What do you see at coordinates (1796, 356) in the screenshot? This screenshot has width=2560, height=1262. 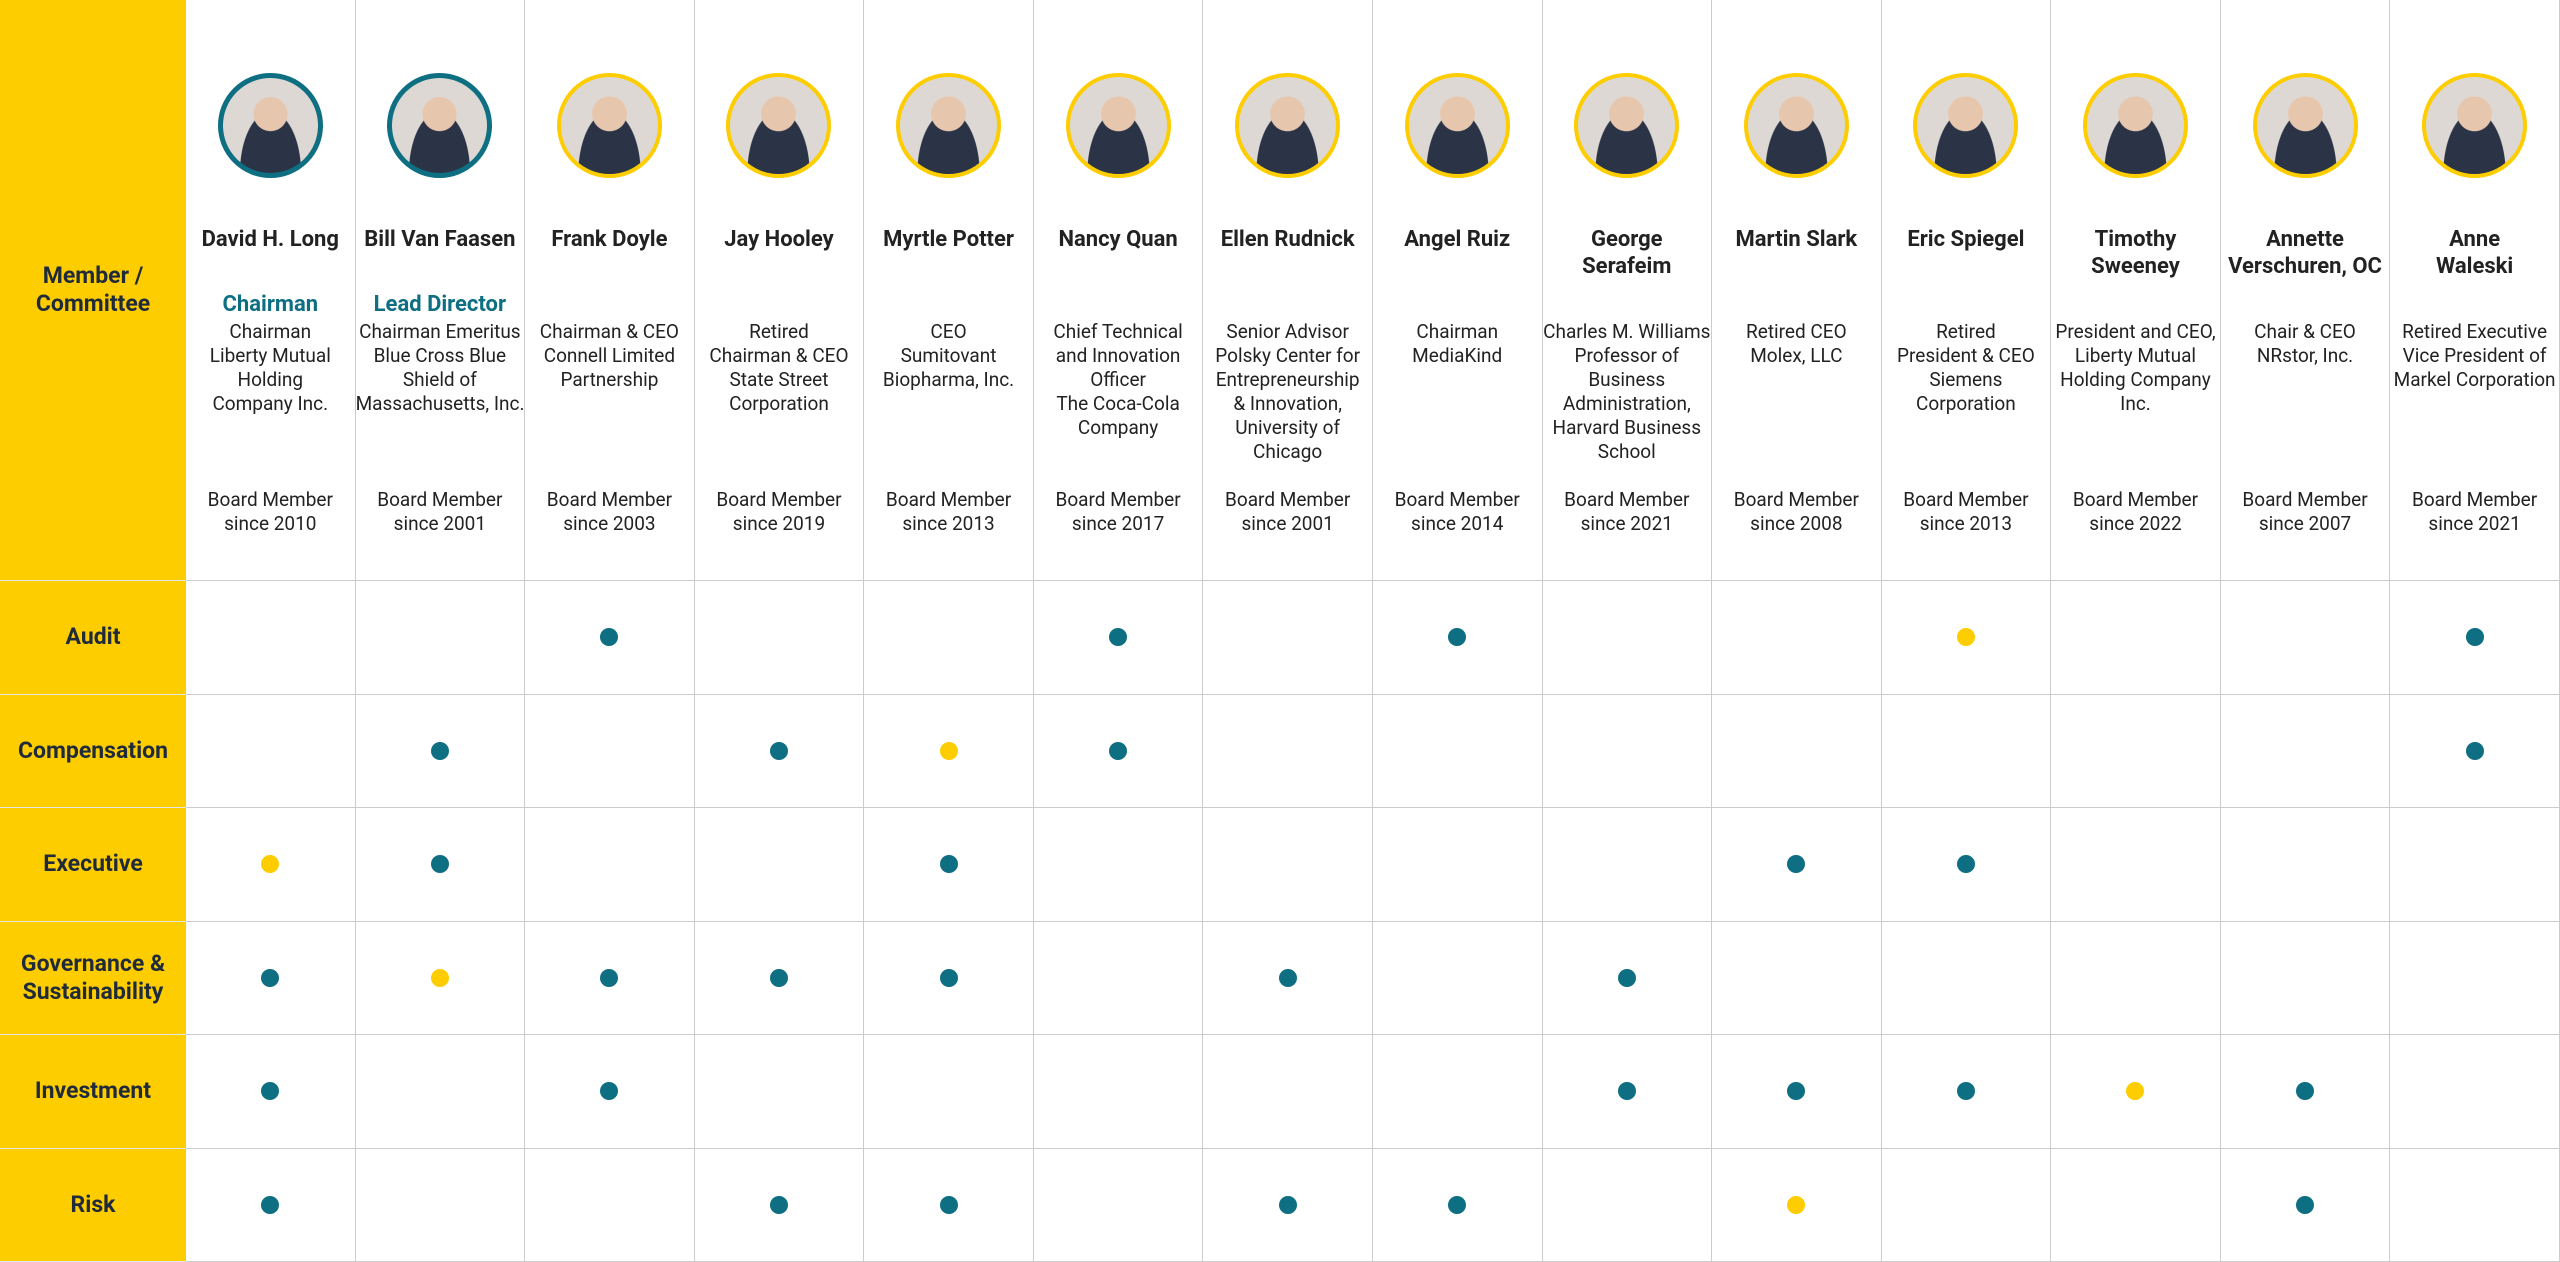 I see `member-title-line: Molex, LLC` at bounding box center [1796, 356].